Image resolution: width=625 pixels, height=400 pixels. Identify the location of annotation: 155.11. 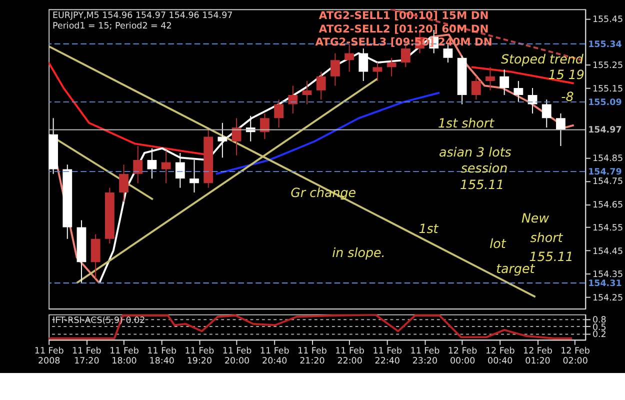
(482, 184).